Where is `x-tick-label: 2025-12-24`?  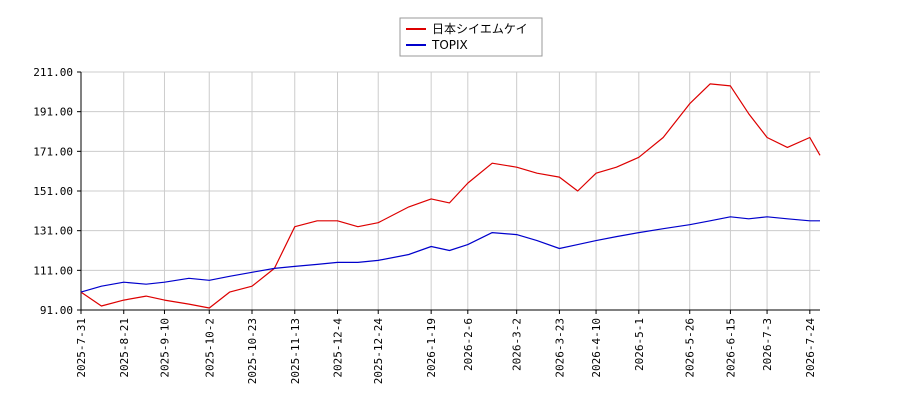
x-tick-label: 2025-12-24 is located at coordinates (378, 351).